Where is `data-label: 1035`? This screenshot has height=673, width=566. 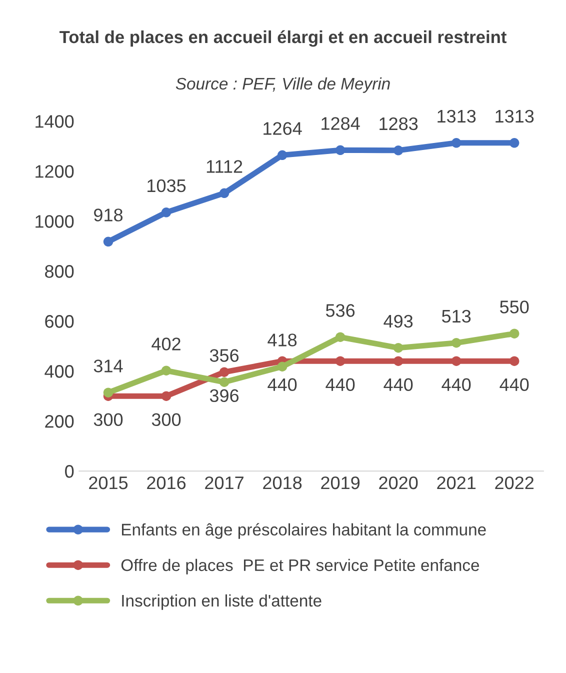 data-label: 1035 is located at coordinates (167, 185).